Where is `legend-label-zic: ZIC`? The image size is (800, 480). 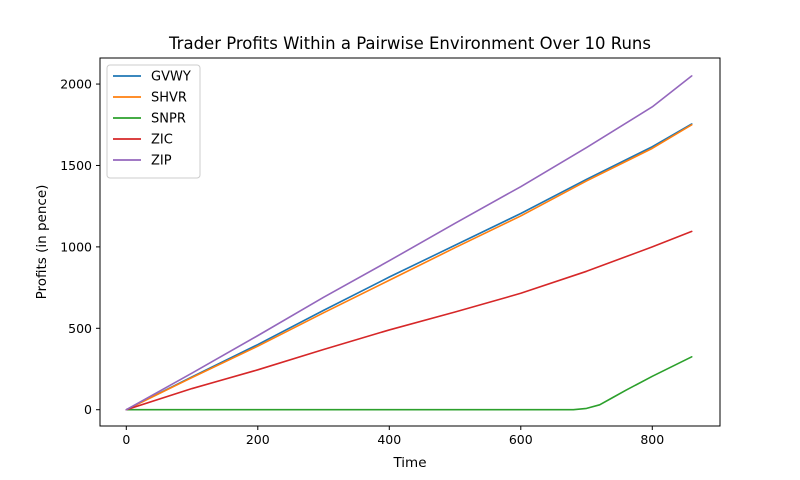
legend-label-zic: ZIC is located at coordinates (162, 140).